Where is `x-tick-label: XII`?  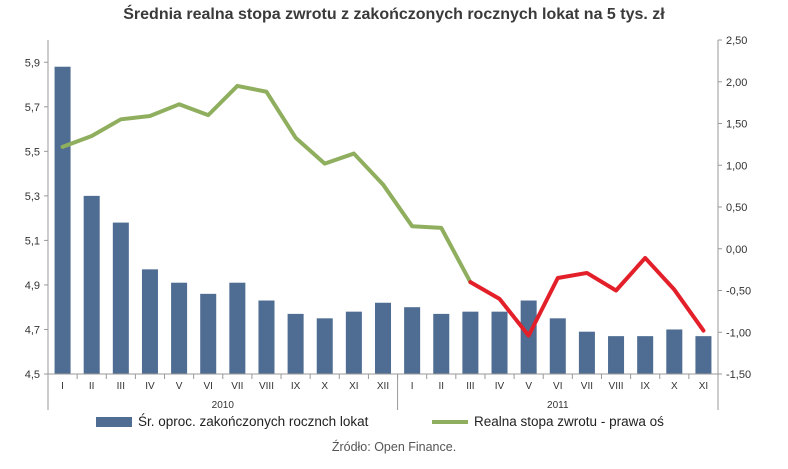 x-tick-label: XII is located at coordinates (383, 386).